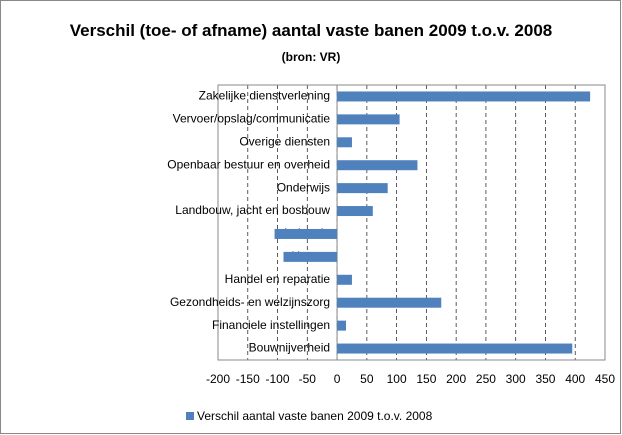 This screenshot has width=622, height=435. I want to click on x-tick-label: 450, so click(605, 379).